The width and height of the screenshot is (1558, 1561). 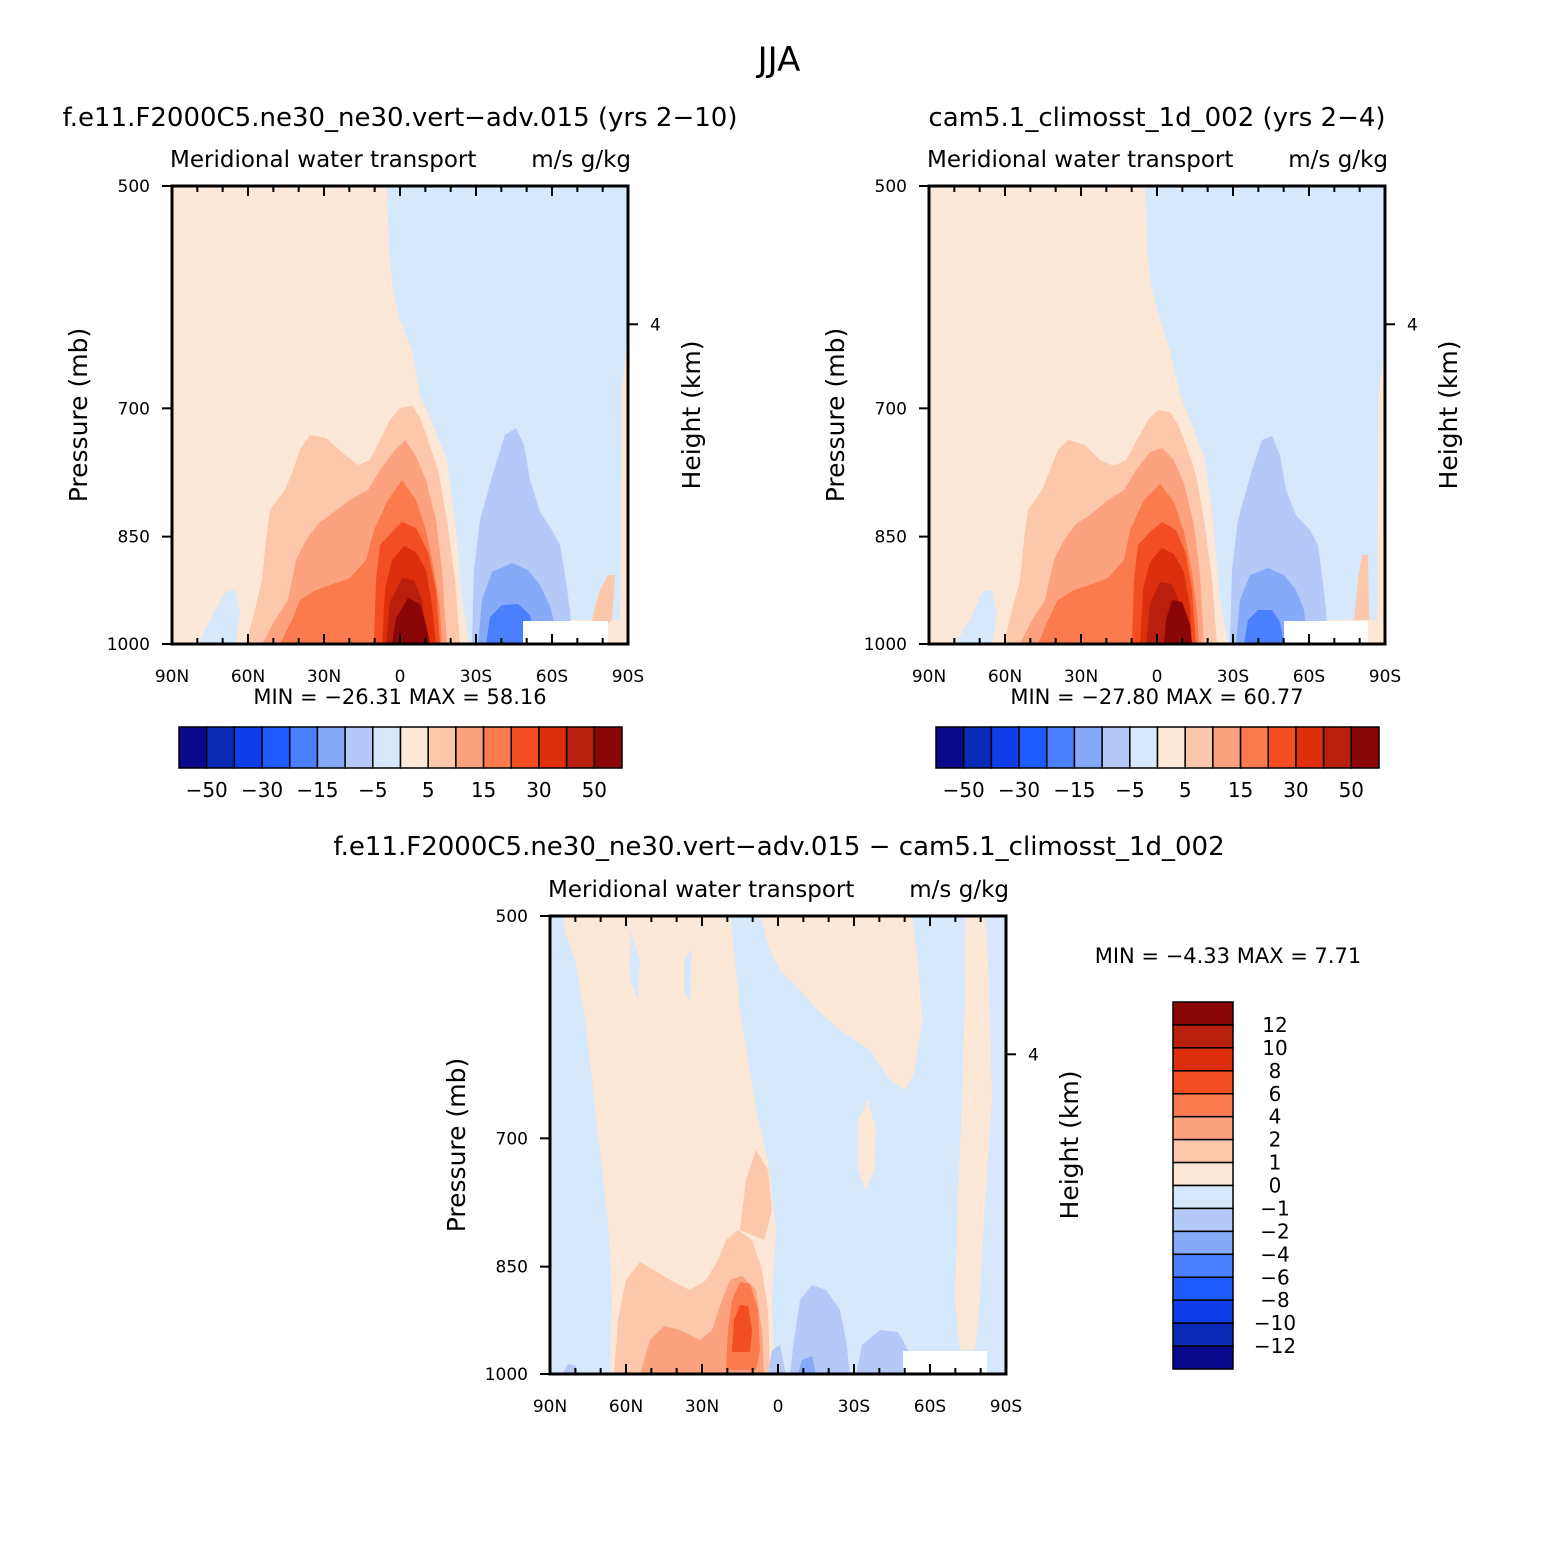 What do you see at coordinates (1074, 790) in the screenshot?
I see `colorbar-label: −15` at bounding box center [1074, 790].